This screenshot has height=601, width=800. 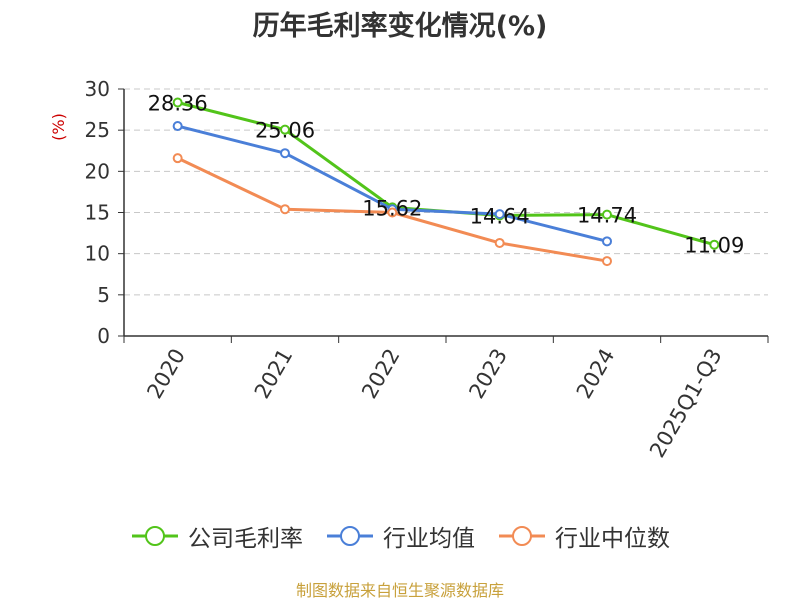 What do you see at coordinates (58, 127) in the screenshot?
I see `y-axis-label: (%)` at bounding box center [58, 127].